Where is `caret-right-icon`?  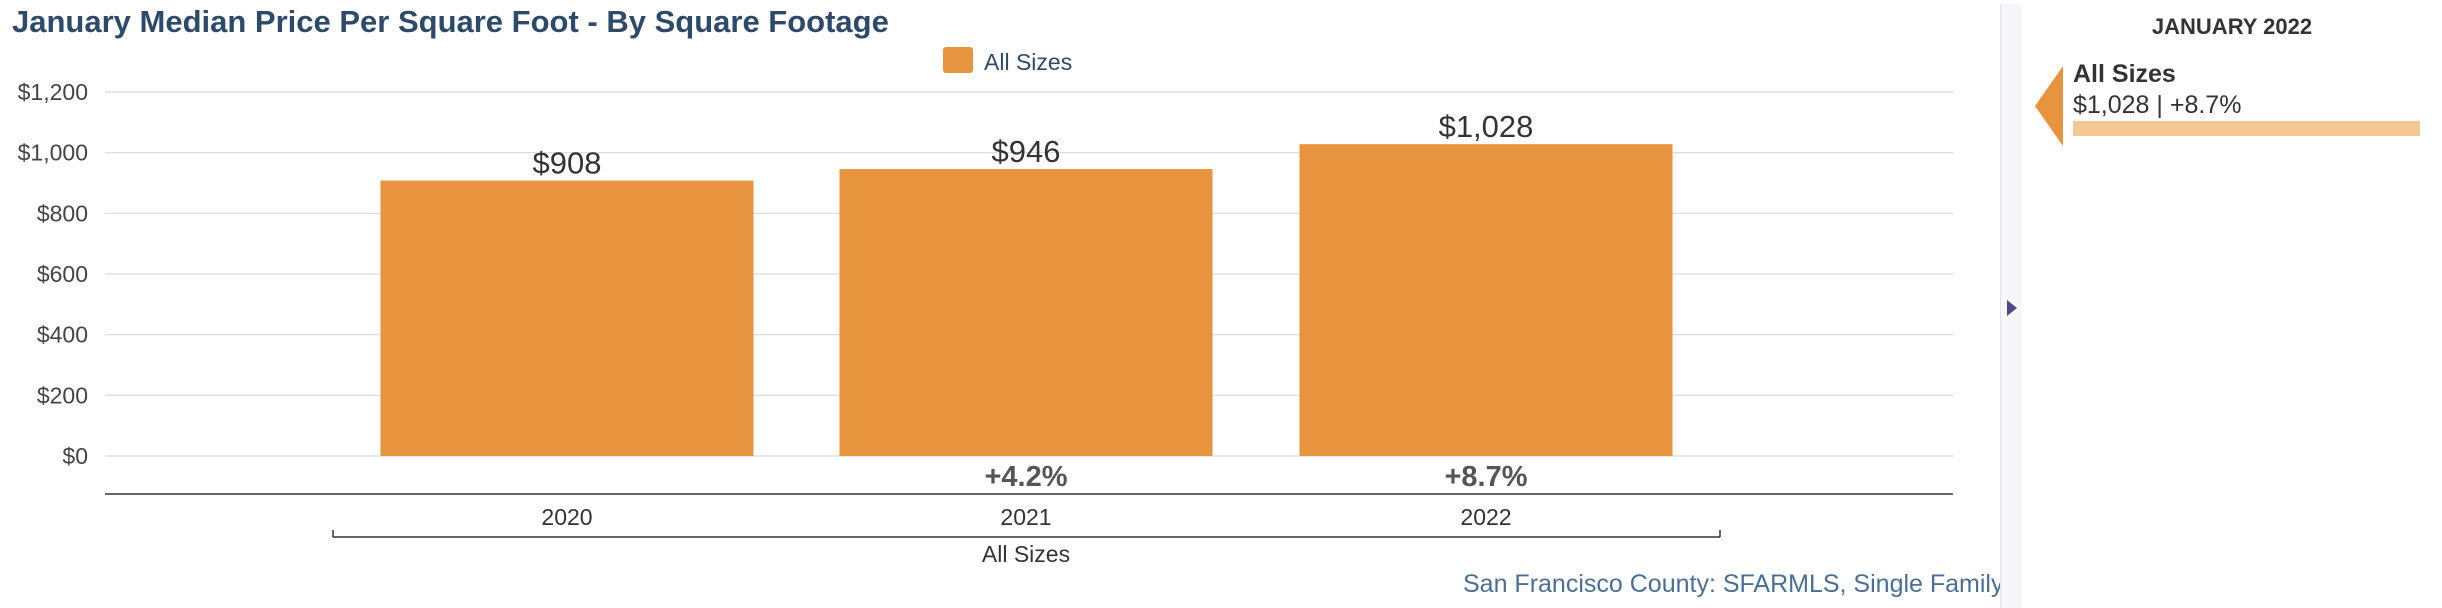
caret-right-icon is located at coordinates (2012, 308).